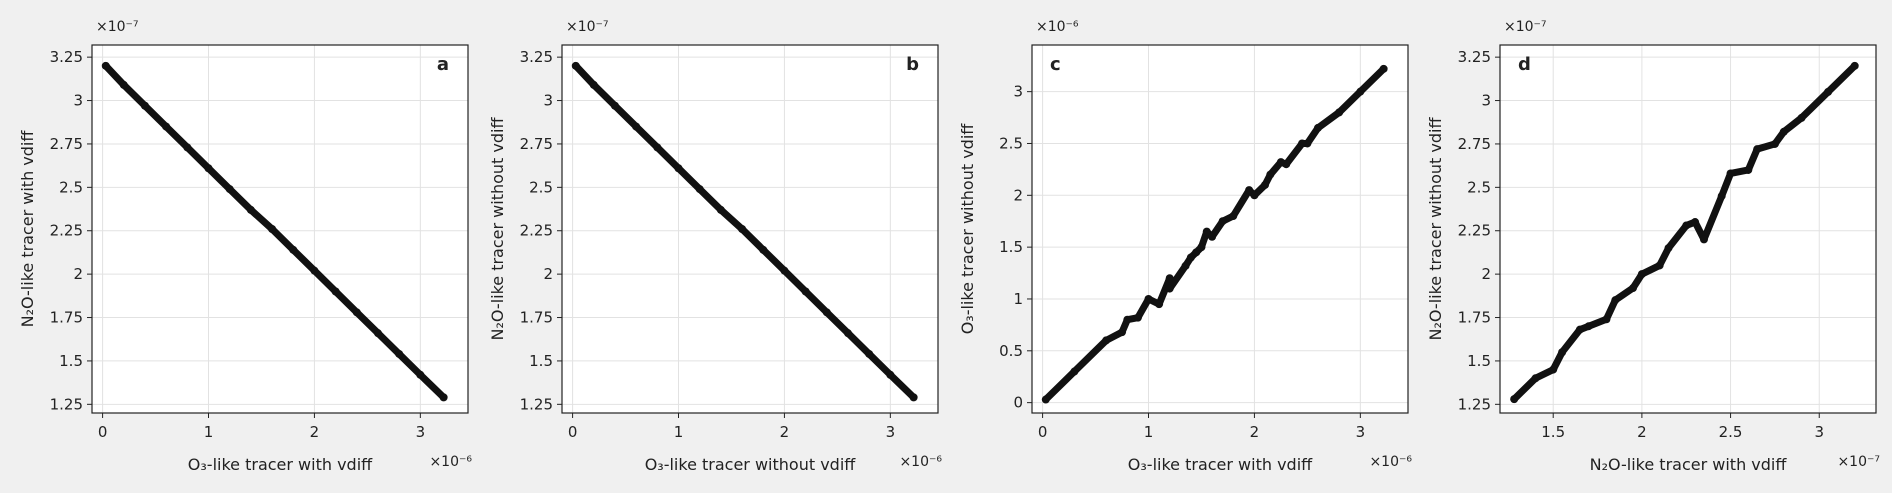 This screenshot has height=493, width=1892. Describe the element at coordinates (1858, 462) in the screenshot. I see `x-multiplier-d: ×10⁻⁷` at that location.